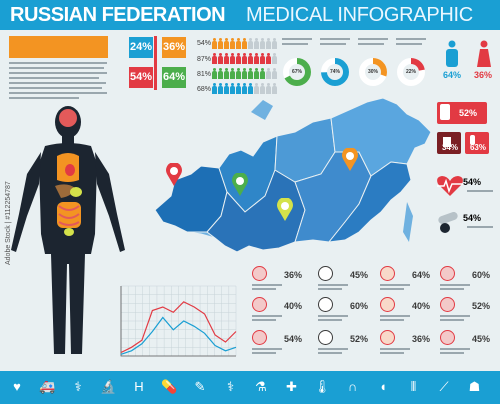 The width and height of the screenshot is (500, 404). What do you see at coordinates (448, 222) in the screenshot?
I see `pills-icon` at bounding box center [448, 222].